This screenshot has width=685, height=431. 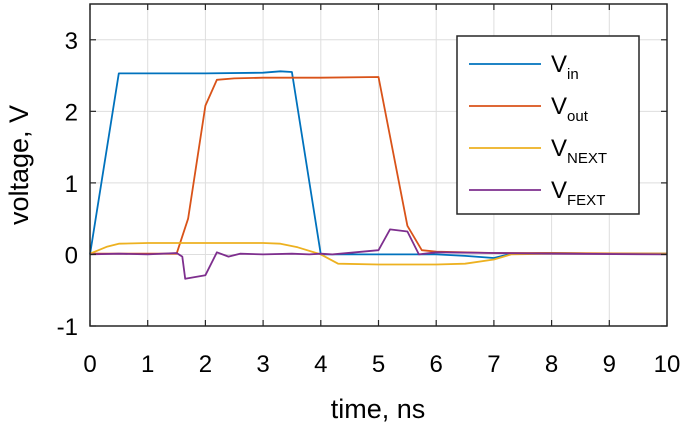 I want to click on x-axis-title: time, ns, so click(x=378, y=409).